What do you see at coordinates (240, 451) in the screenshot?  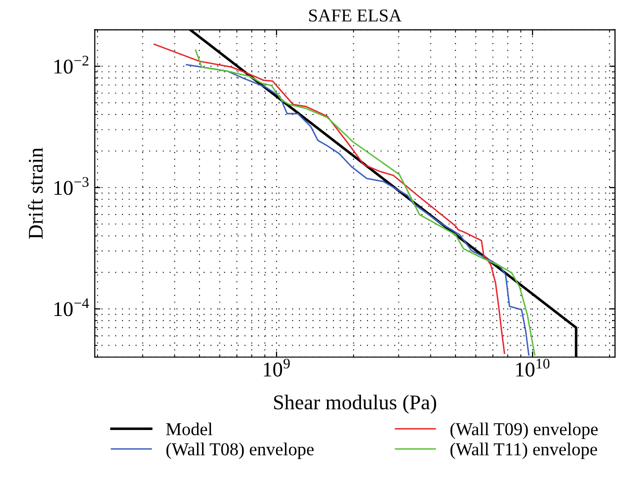 I see `legend-label: (Wall T08) envelope` at bounding box center [240, 451].